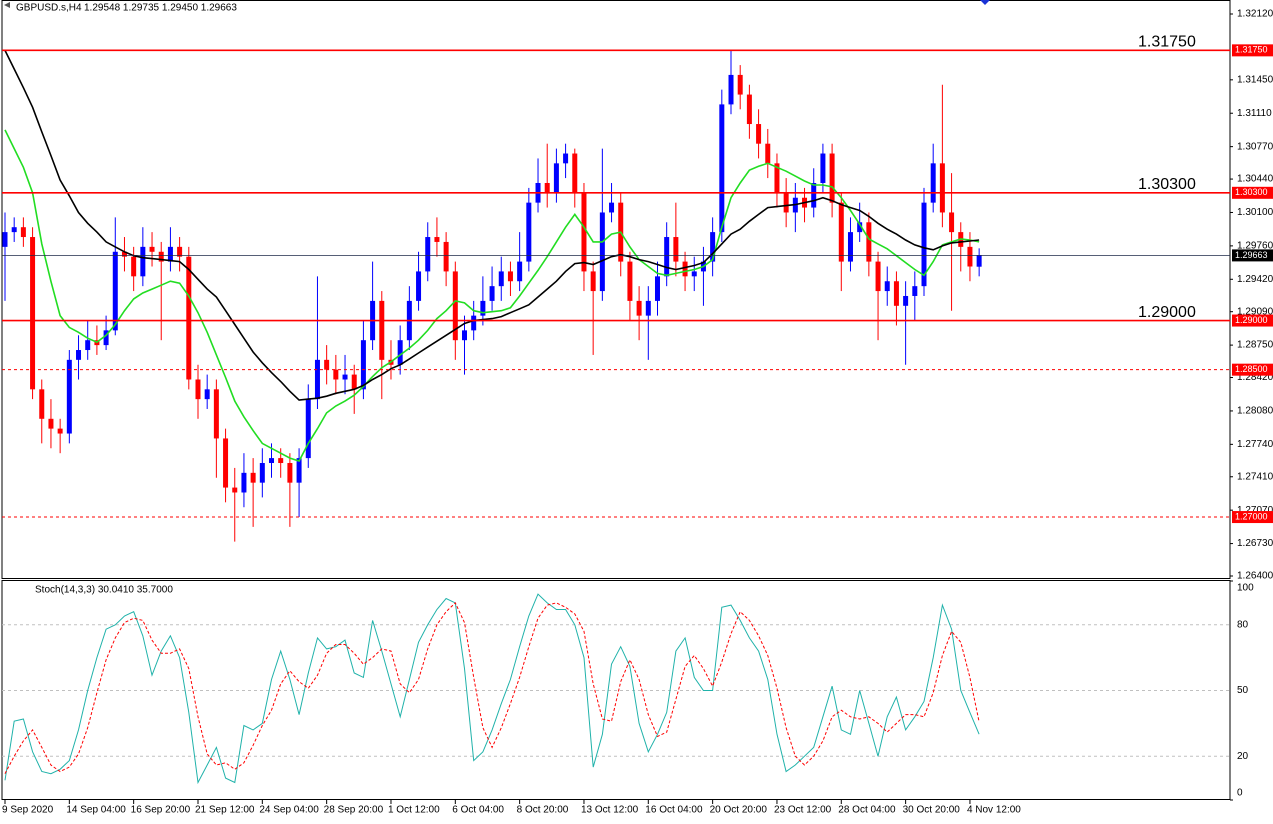 The image size is (1273, 824). I want to click on y-tick-label: 1.32120, so click(1255, 14).